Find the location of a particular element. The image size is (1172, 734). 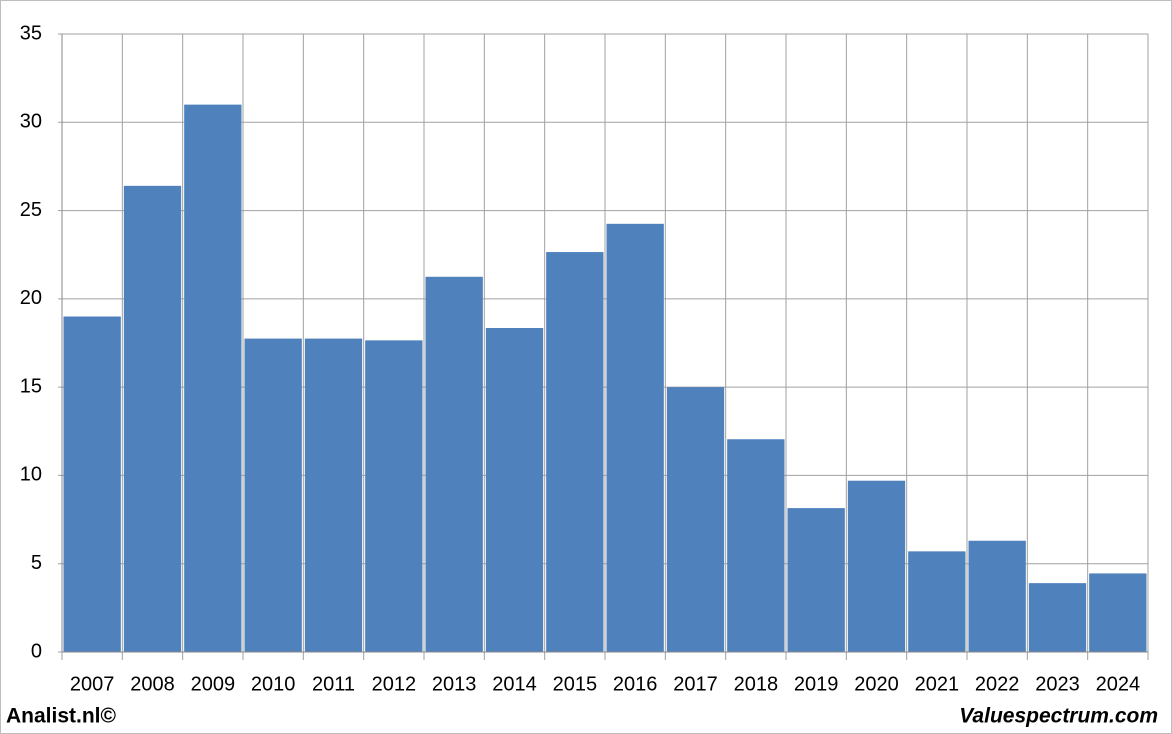

y-tick-label: 0 is located at coordinates (36, 651).